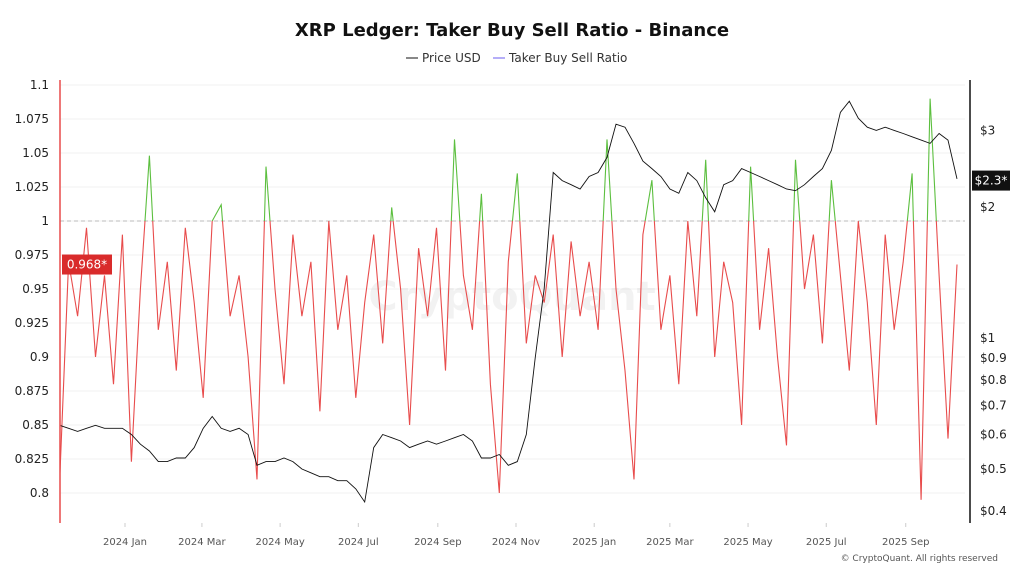 The image size is (1024, 580). I want to click on right-tick-label: $1, so click(987, 338).